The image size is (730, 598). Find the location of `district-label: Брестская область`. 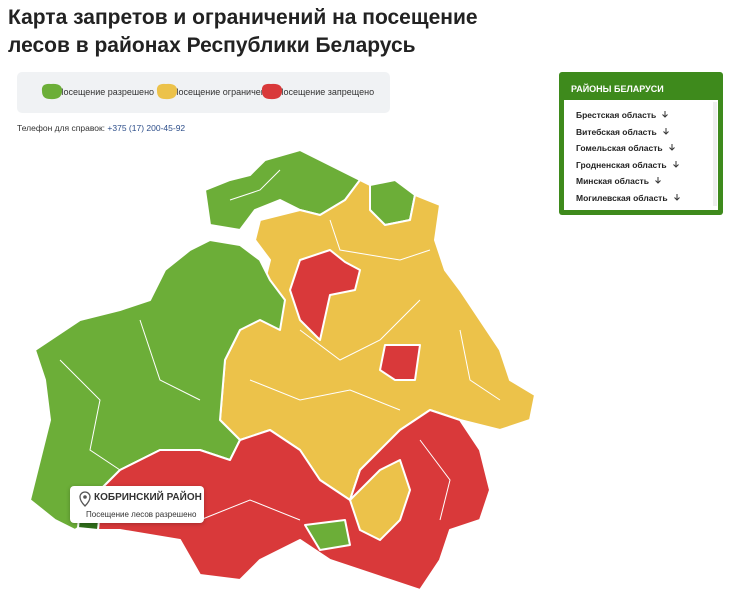

district-label: Брестская область is located at coordinates (616, 115).